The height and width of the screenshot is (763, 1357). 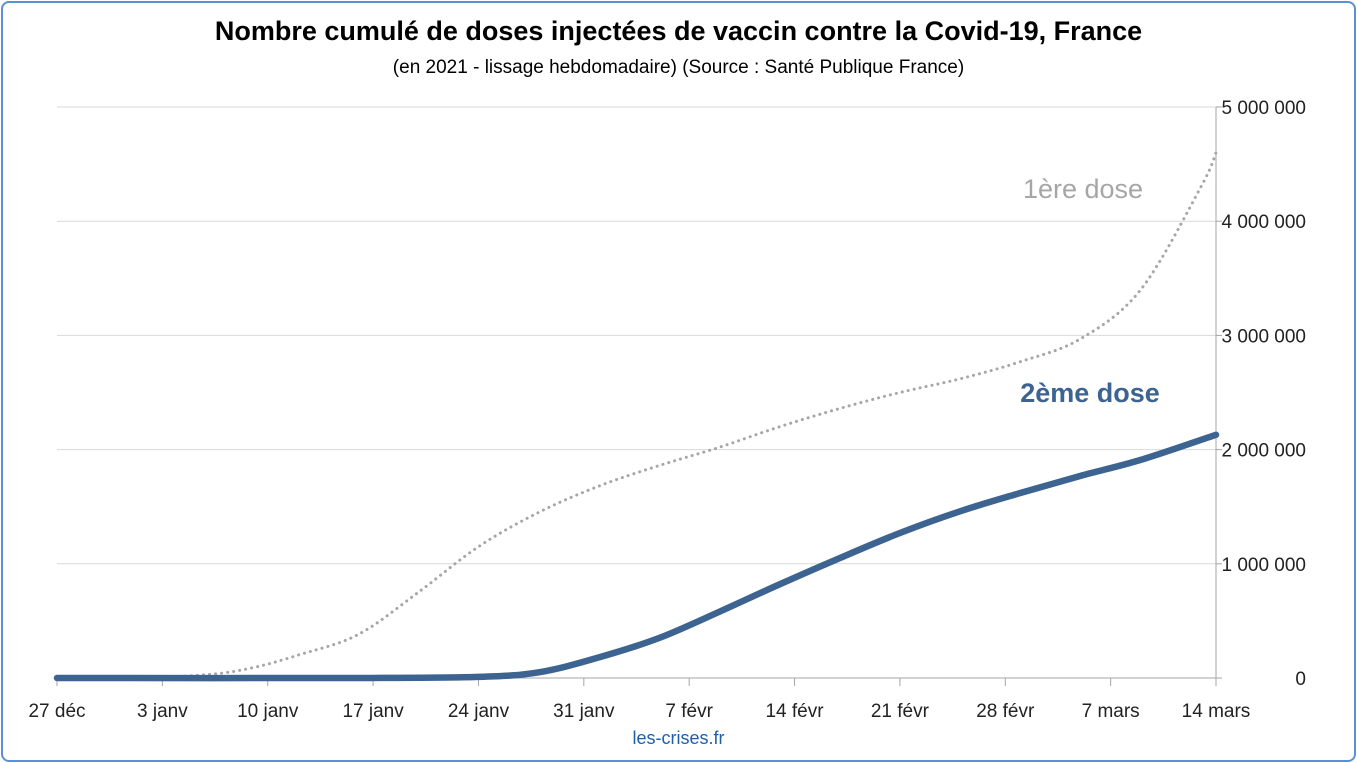 What do you see at coordinates (1090, 393) in the screenshot?
I see `series-label-2: 2ème dose` at bounding box center [1090, 393].